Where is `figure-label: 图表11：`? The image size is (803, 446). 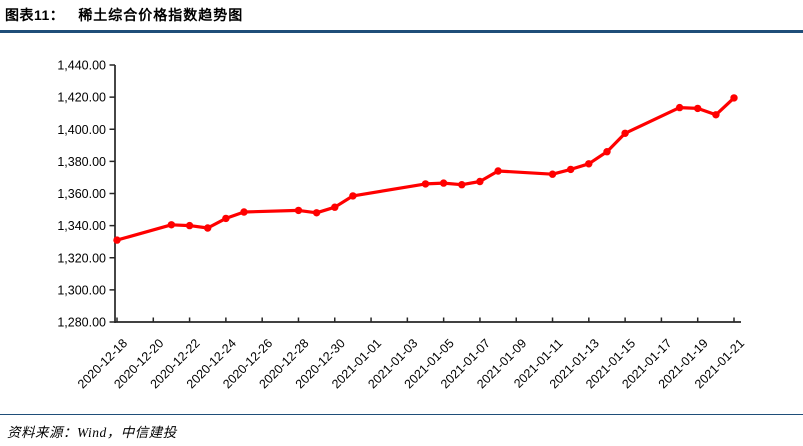 figure-label: 图表11： is located at coordinates (35, 15).